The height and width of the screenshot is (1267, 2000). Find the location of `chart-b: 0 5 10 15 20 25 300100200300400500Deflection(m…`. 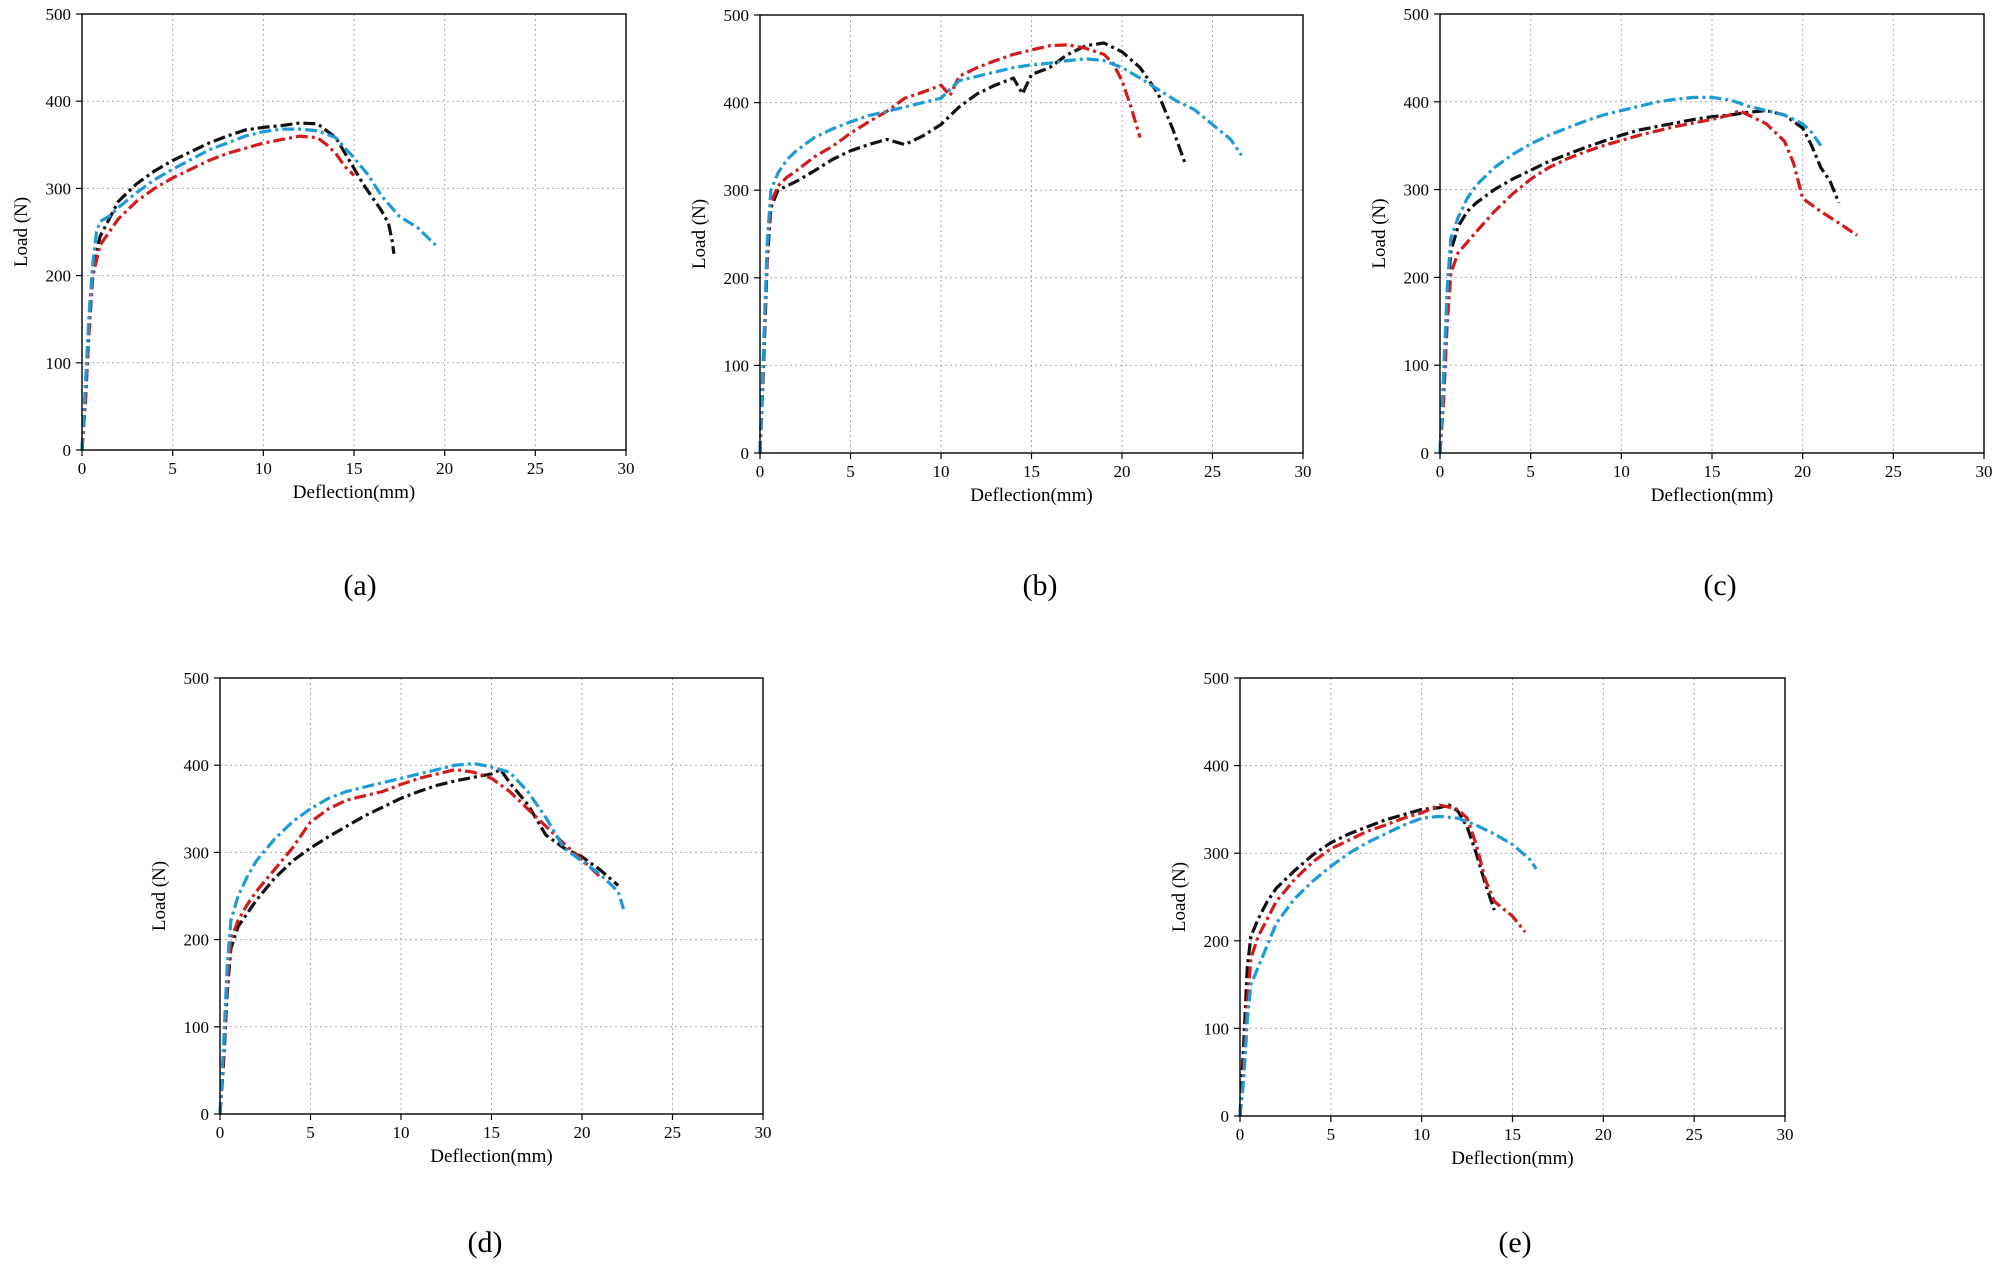

chart-b: 0 5 10 15 20 25 300100200300400500Deflection(m… is located at coordinates (1000, 304).